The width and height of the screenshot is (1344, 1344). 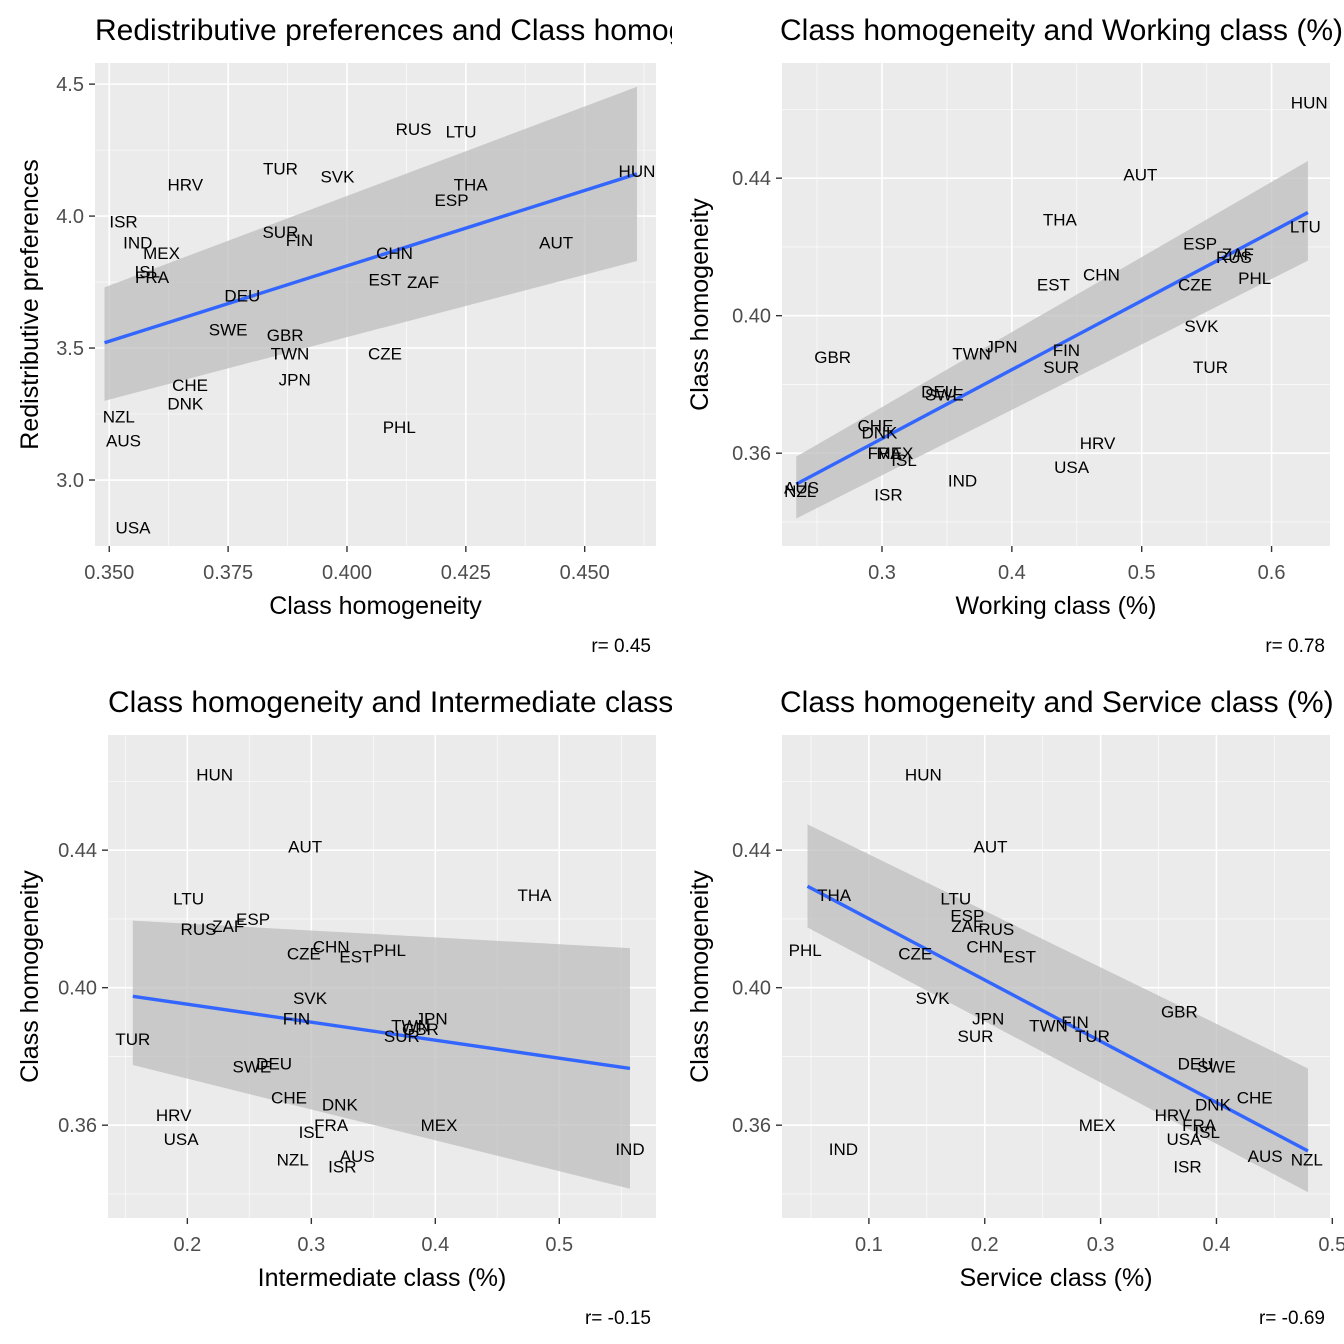 I want to click on y-axis-label: Redistributive preferences, so click(x=30, y=304).